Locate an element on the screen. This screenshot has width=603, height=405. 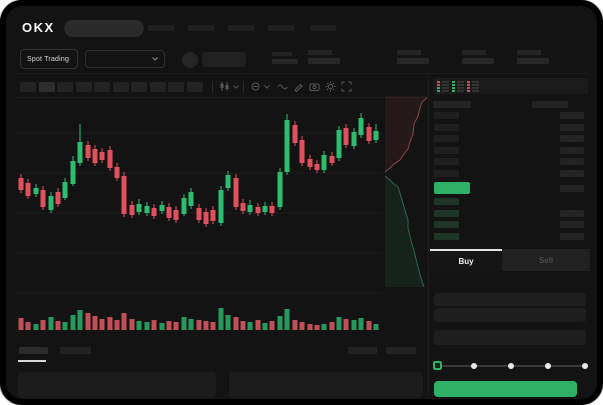
orderbook-toolbar is located at coordinates (510, 86).